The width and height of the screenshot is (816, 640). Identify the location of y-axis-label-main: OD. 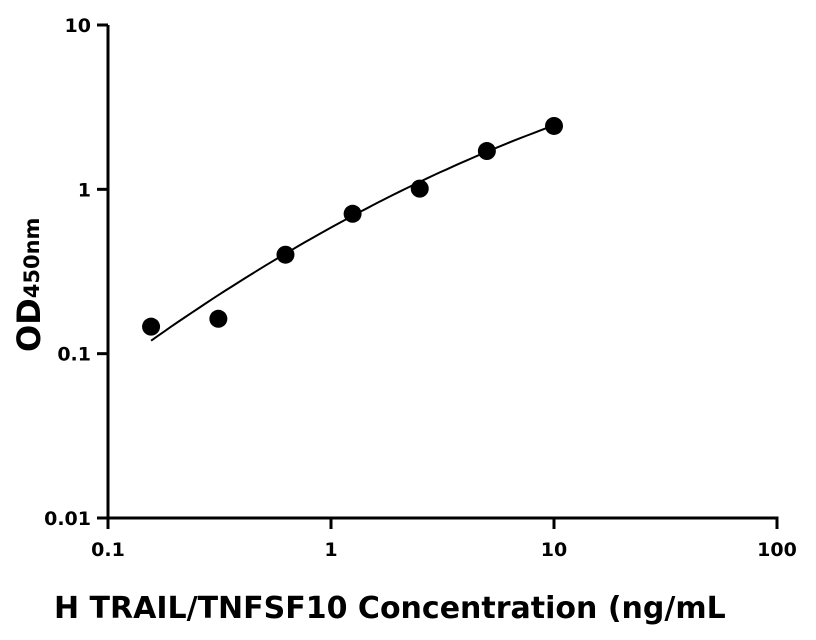
(29, 325).